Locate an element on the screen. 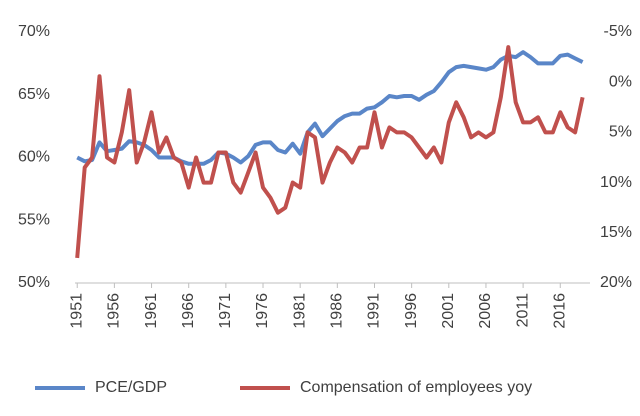 This screenshot has width=640, height=416. legend-label: Compensation of employees yoy is located at coordinates (416, 387).